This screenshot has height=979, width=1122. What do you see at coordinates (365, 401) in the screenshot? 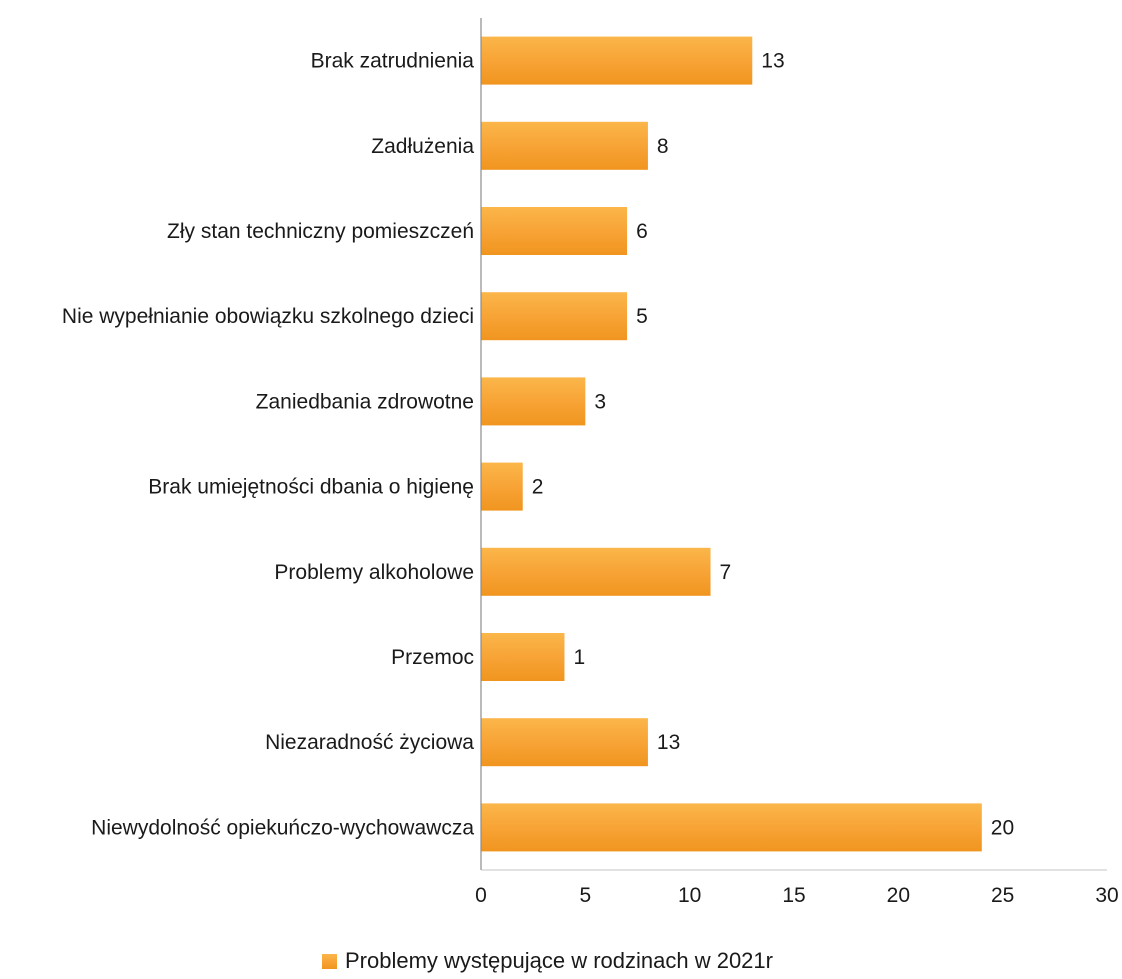
I see `category-label: Zaniedbania zdrowotne` at bounding box center [365, 401].